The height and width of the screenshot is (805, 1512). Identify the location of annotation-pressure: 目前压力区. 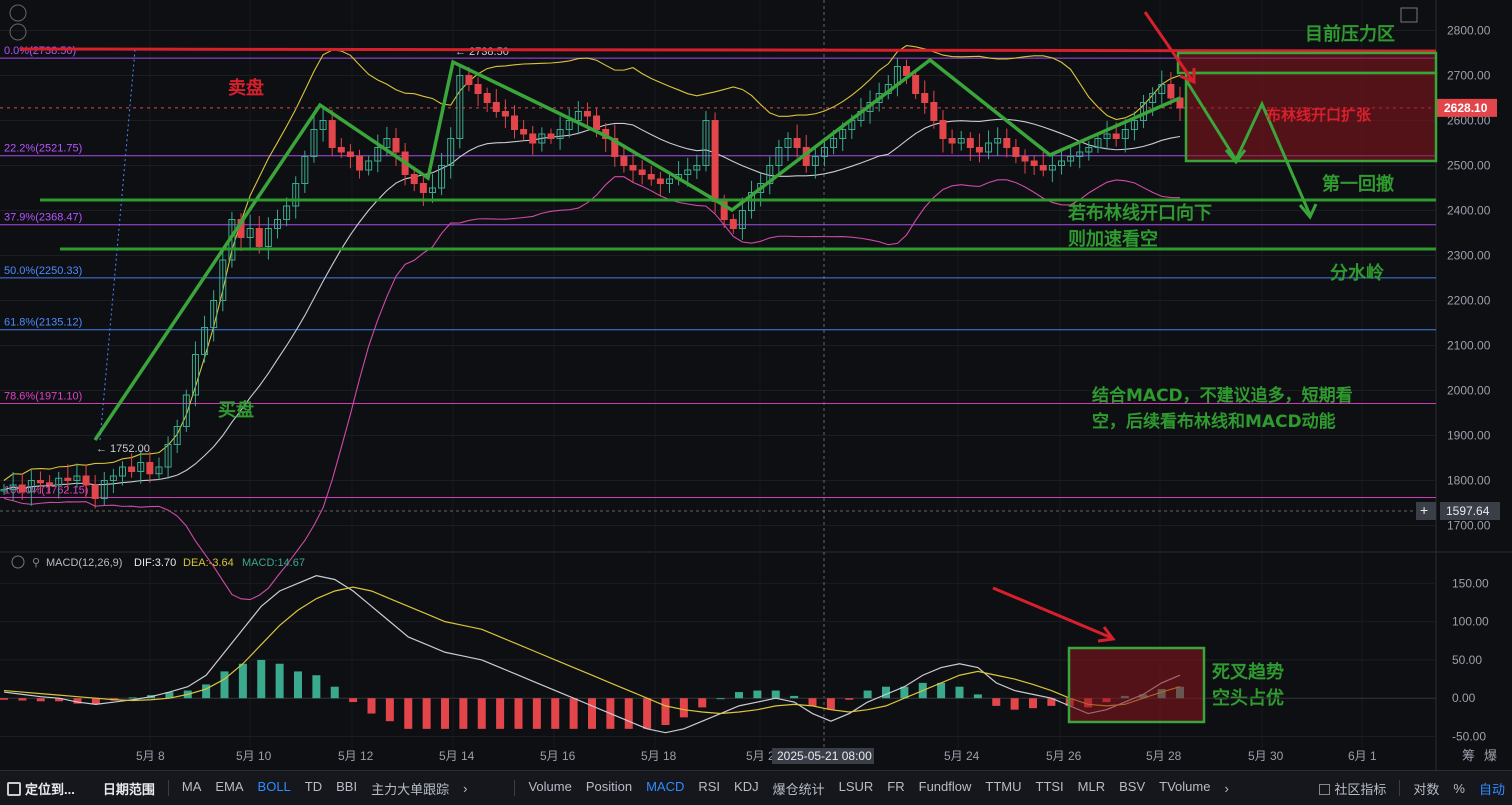
(1350, 34).